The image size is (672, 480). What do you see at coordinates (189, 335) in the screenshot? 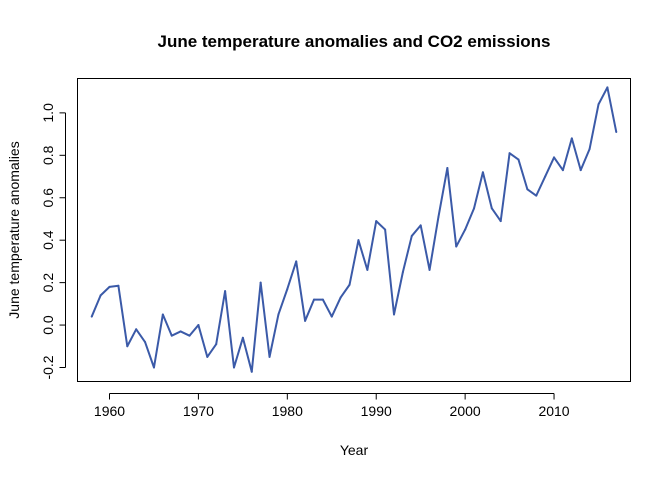
I see `data-point-1969` at bounding box center [189, 335].